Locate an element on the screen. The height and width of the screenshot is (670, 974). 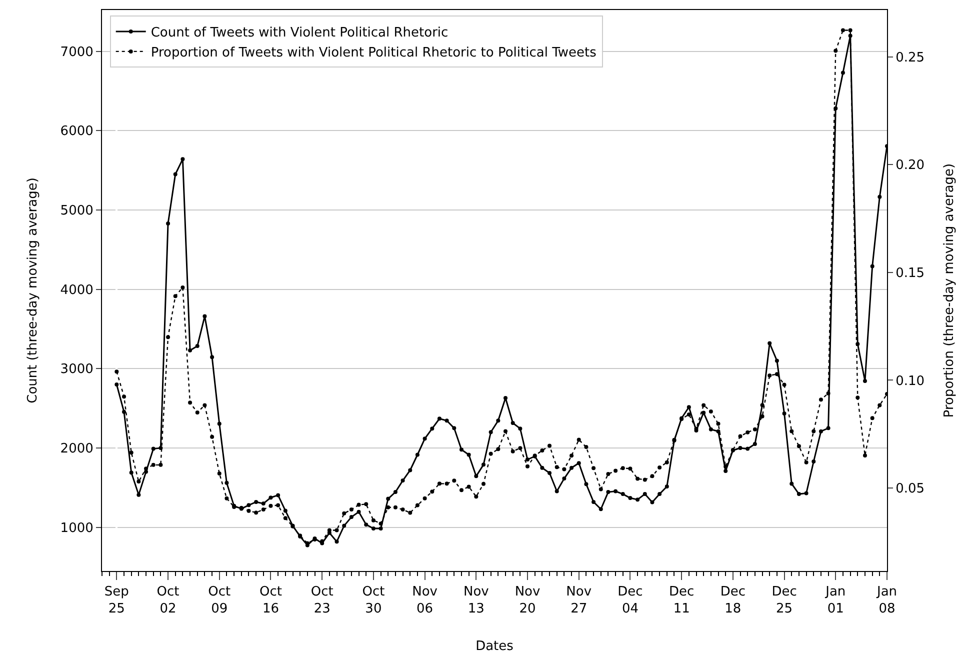
y2-axis-title: Proportion (three-day moving average) is located at coordinates (950, 290).